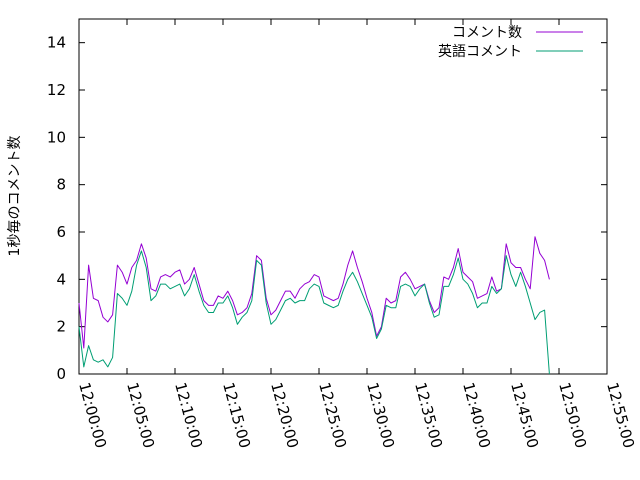 This screenshot has height=480, width=640. Describe the element at coordinates (140, 415) in the screenshot. I see `x-tick-label: 12:05:00` at that location.